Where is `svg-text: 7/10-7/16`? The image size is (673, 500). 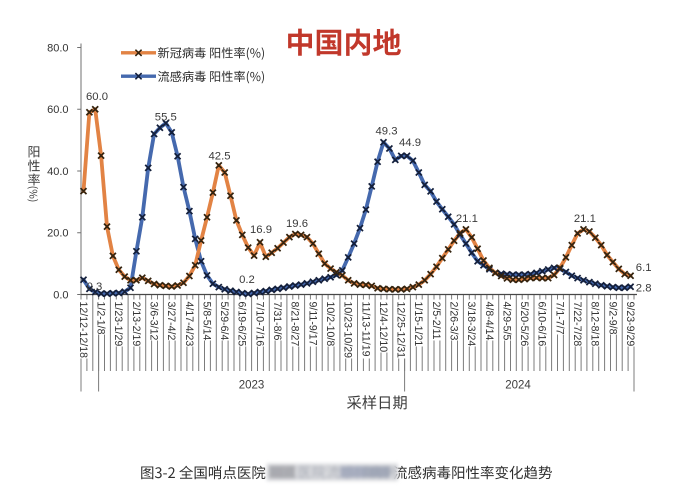 svg-text: 7/10-7/16 is located at coordinates (259, 324).